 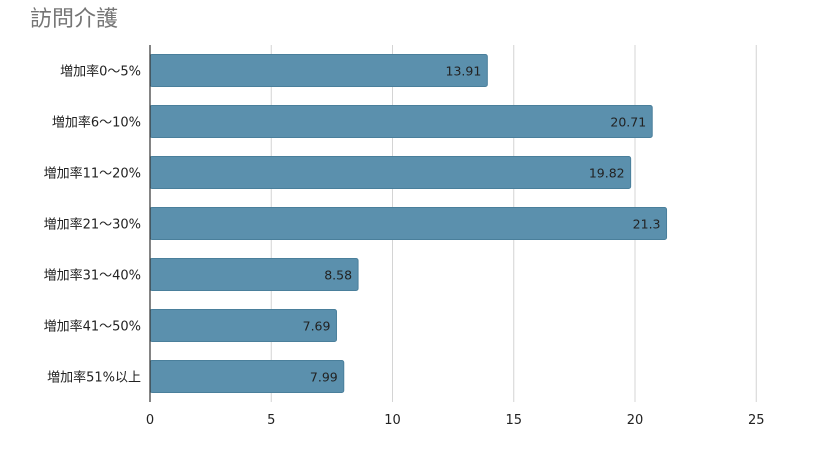 I want to click on data-label: 7.99, so click(x=324, y=377).